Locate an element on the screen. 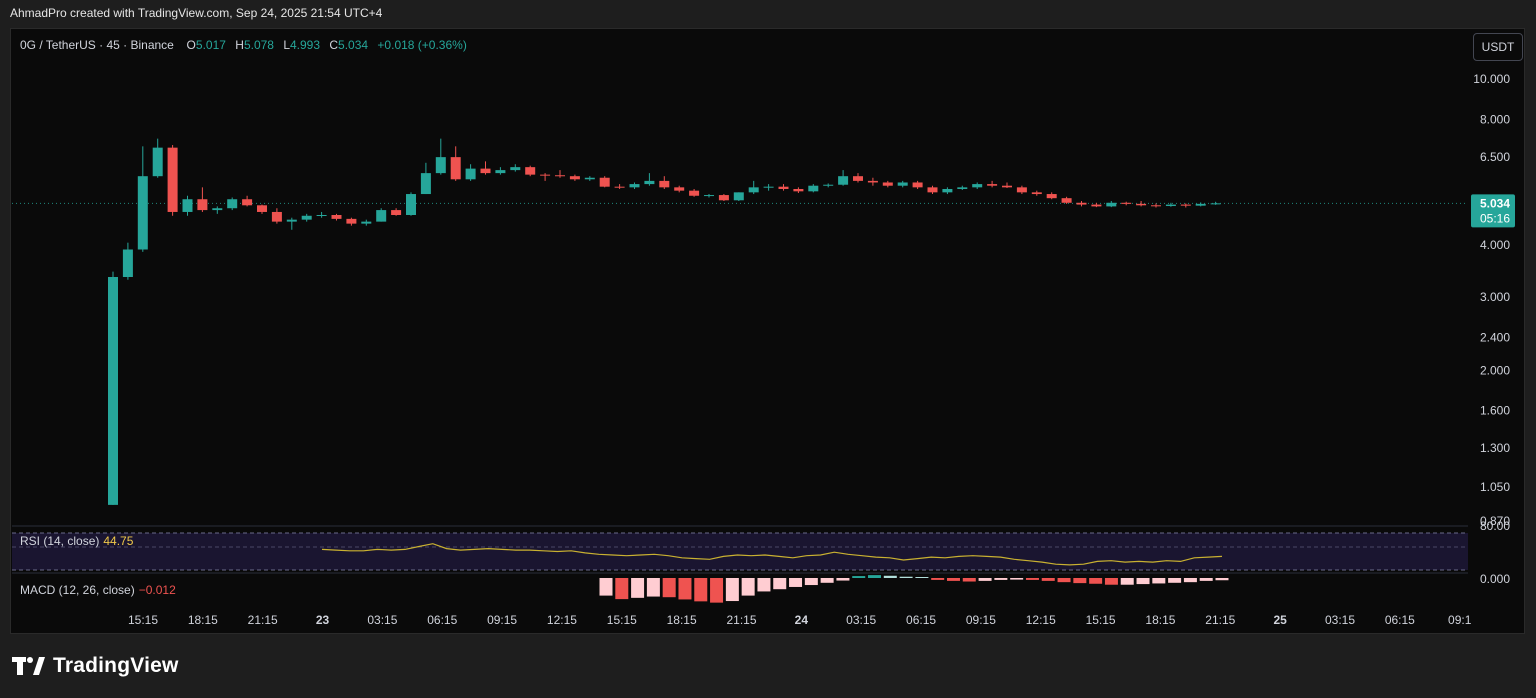 The image size is (1536, 698). rsi-legend: RSI (14, close) 44.75 is located at coordinates (76, 541).